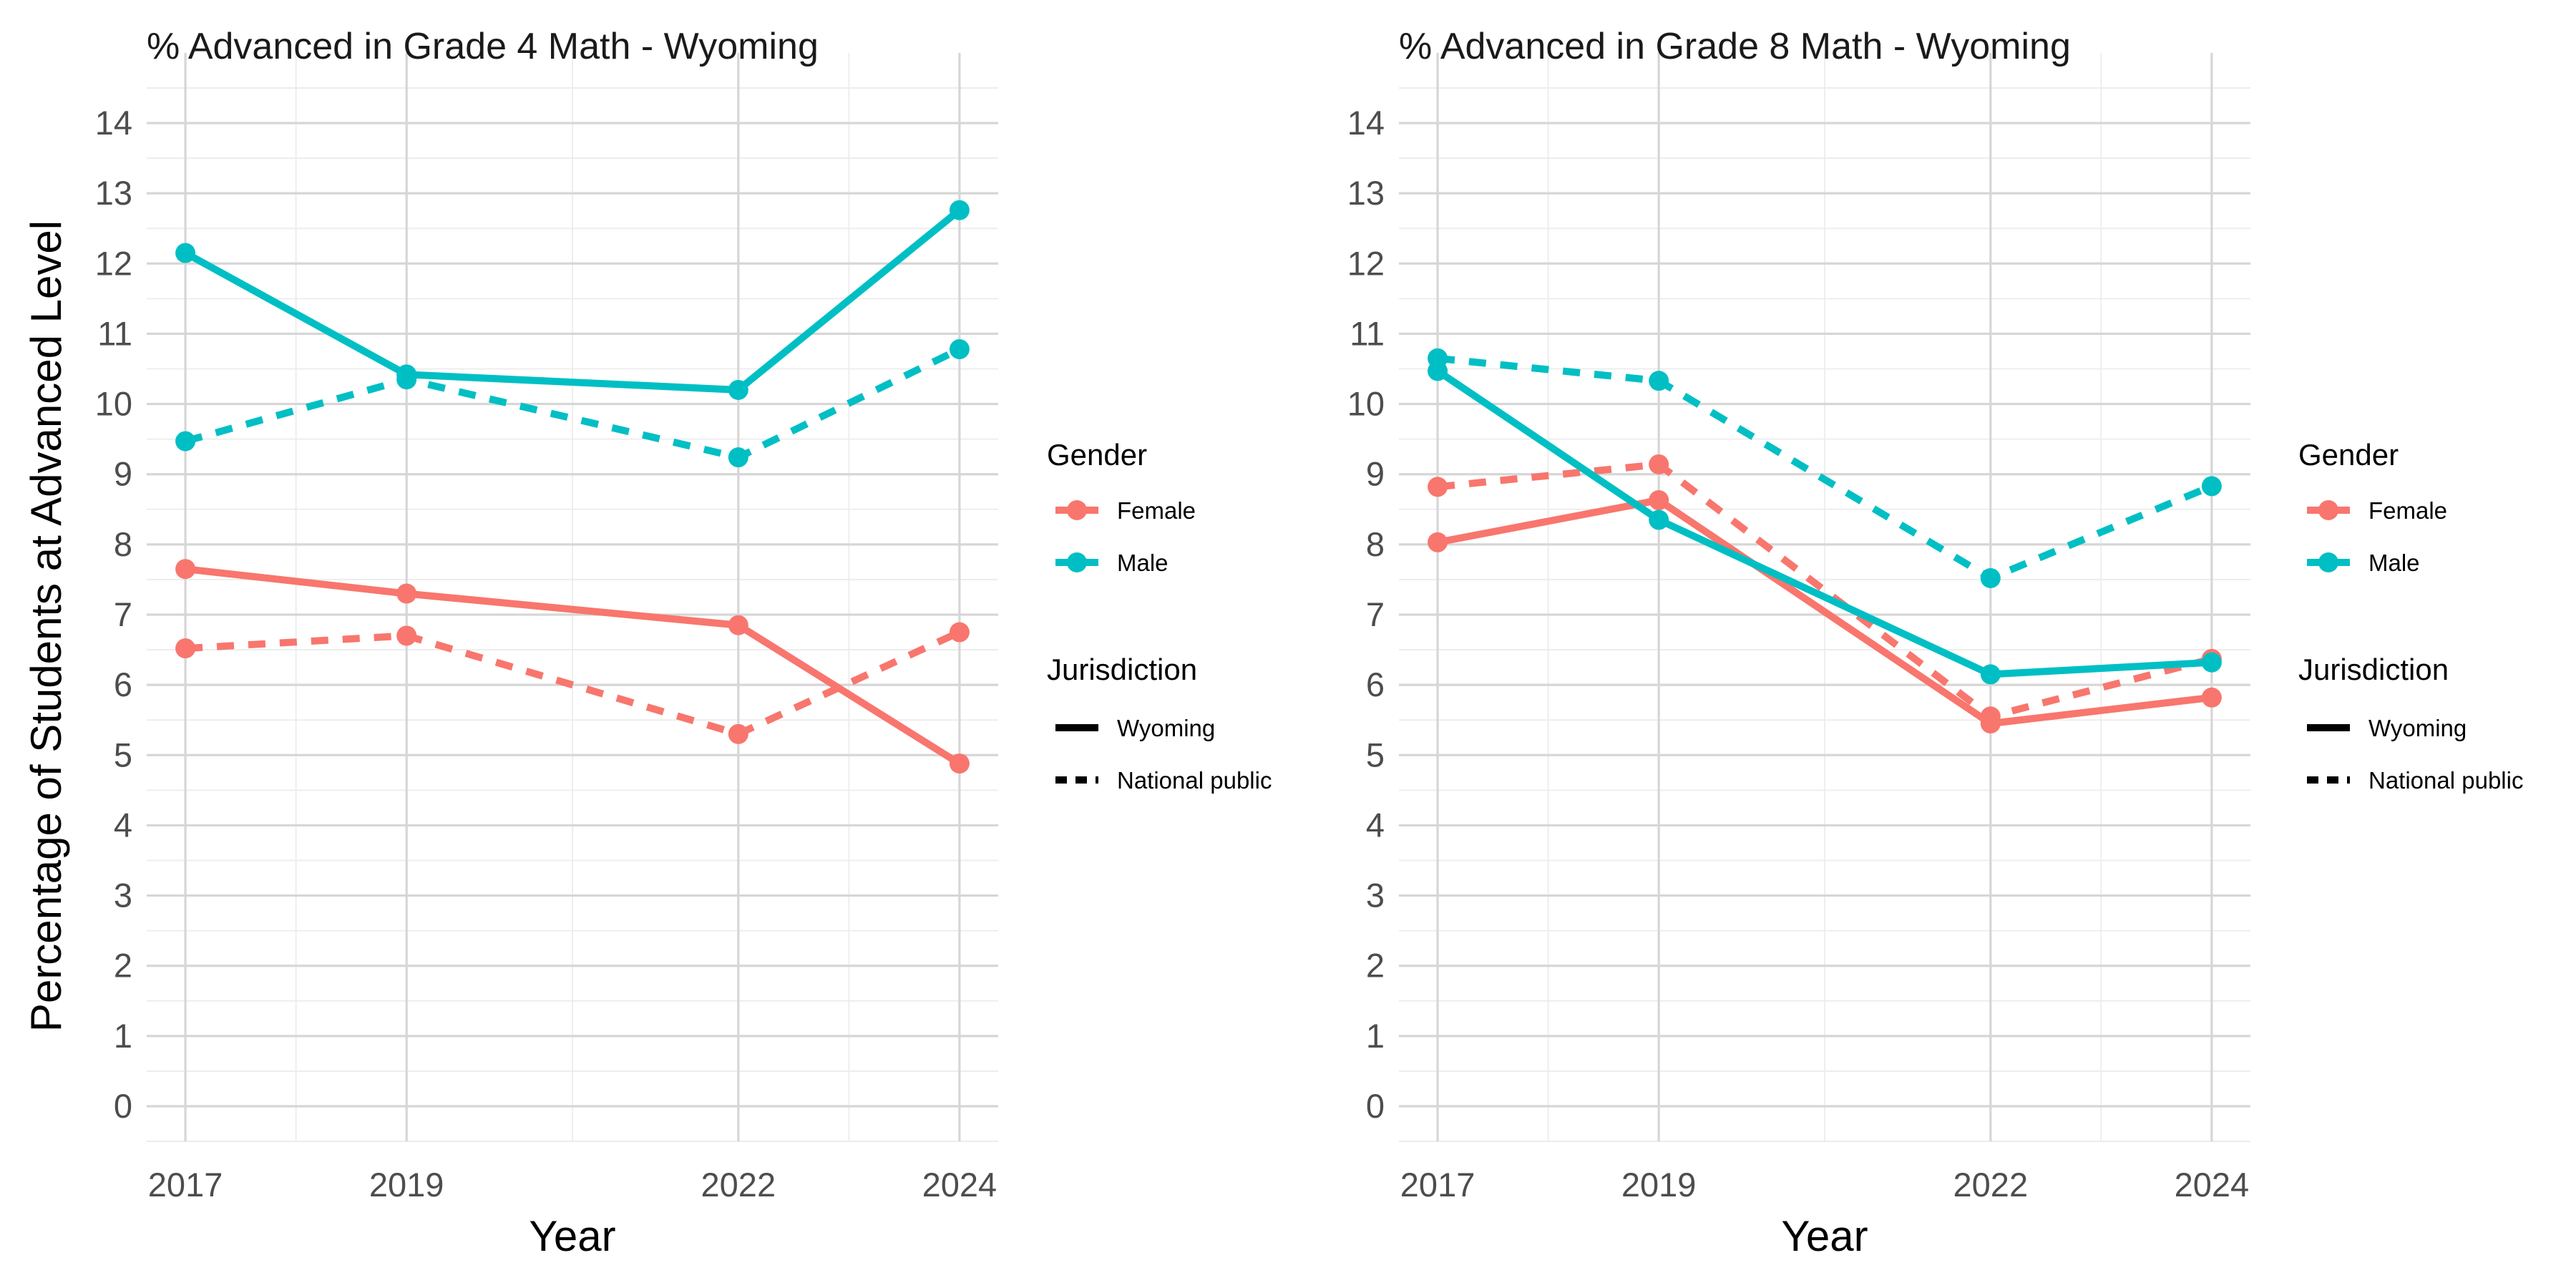 The image size is (2576, 1288). I want to click on y-axis-title: Percentage of Students at Advanced Level, so click(46, 626).